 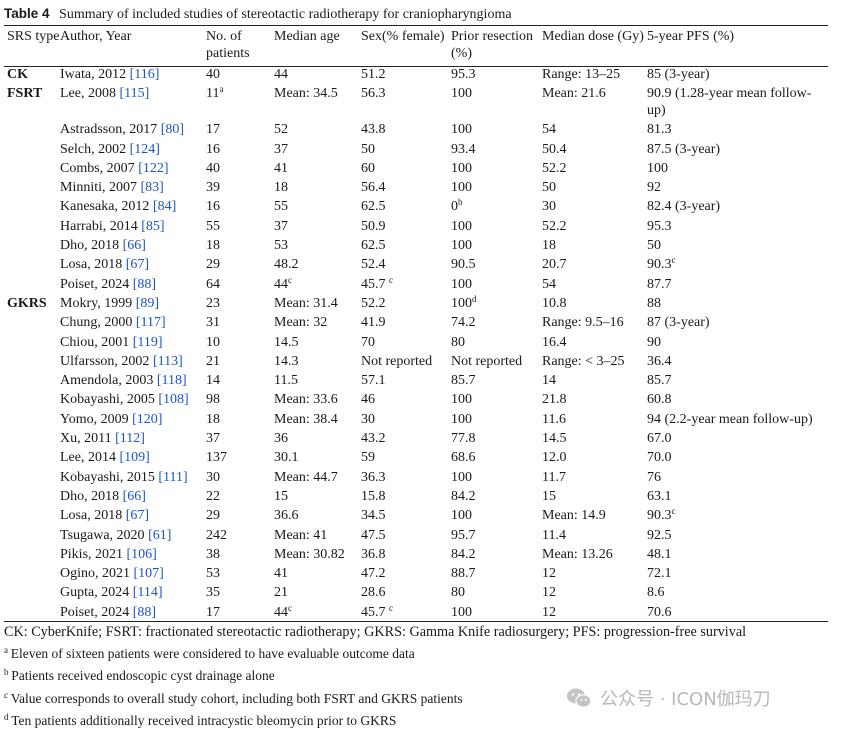 What do you see at coordinates (172, 130) in the screenshot?
I see `reference-link: [80]` at bounding box center [172, 130].